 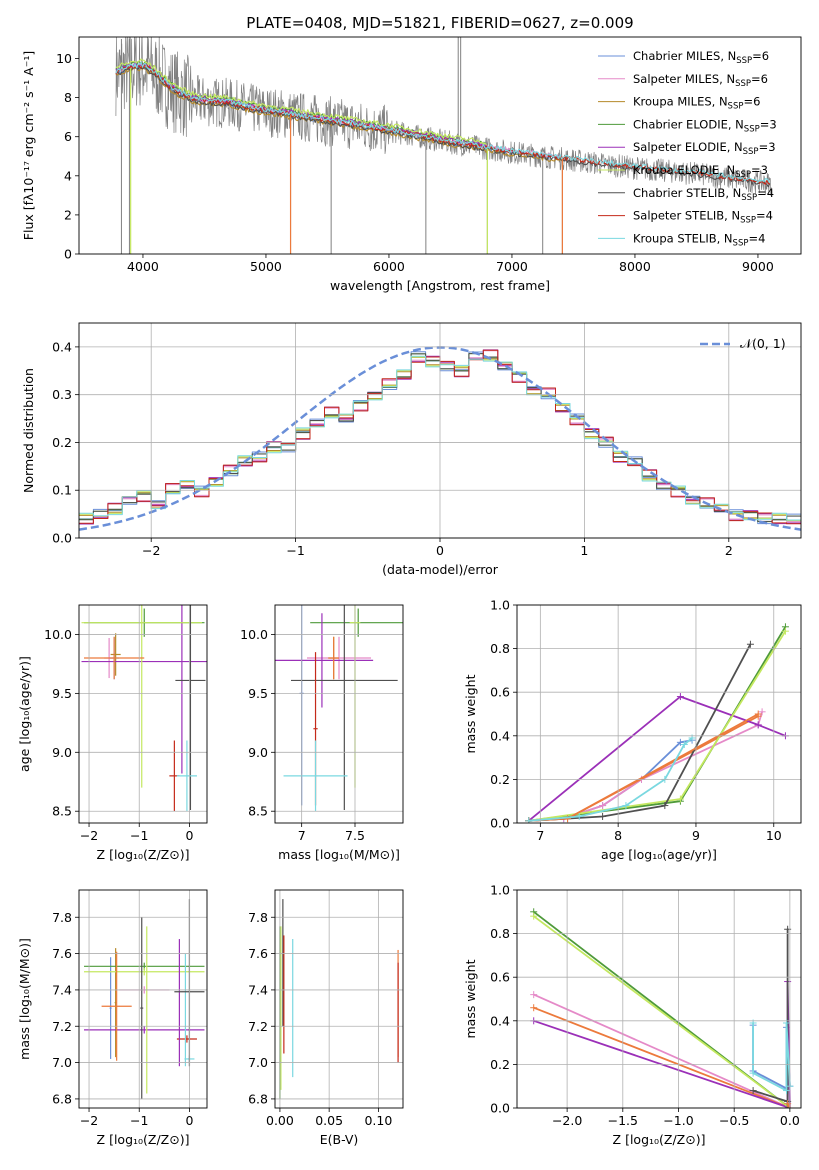 What do you see at coordinates (64, 58) in the screenshot?
I see `y-tick-label: 10` at bounding box center [64, 58].